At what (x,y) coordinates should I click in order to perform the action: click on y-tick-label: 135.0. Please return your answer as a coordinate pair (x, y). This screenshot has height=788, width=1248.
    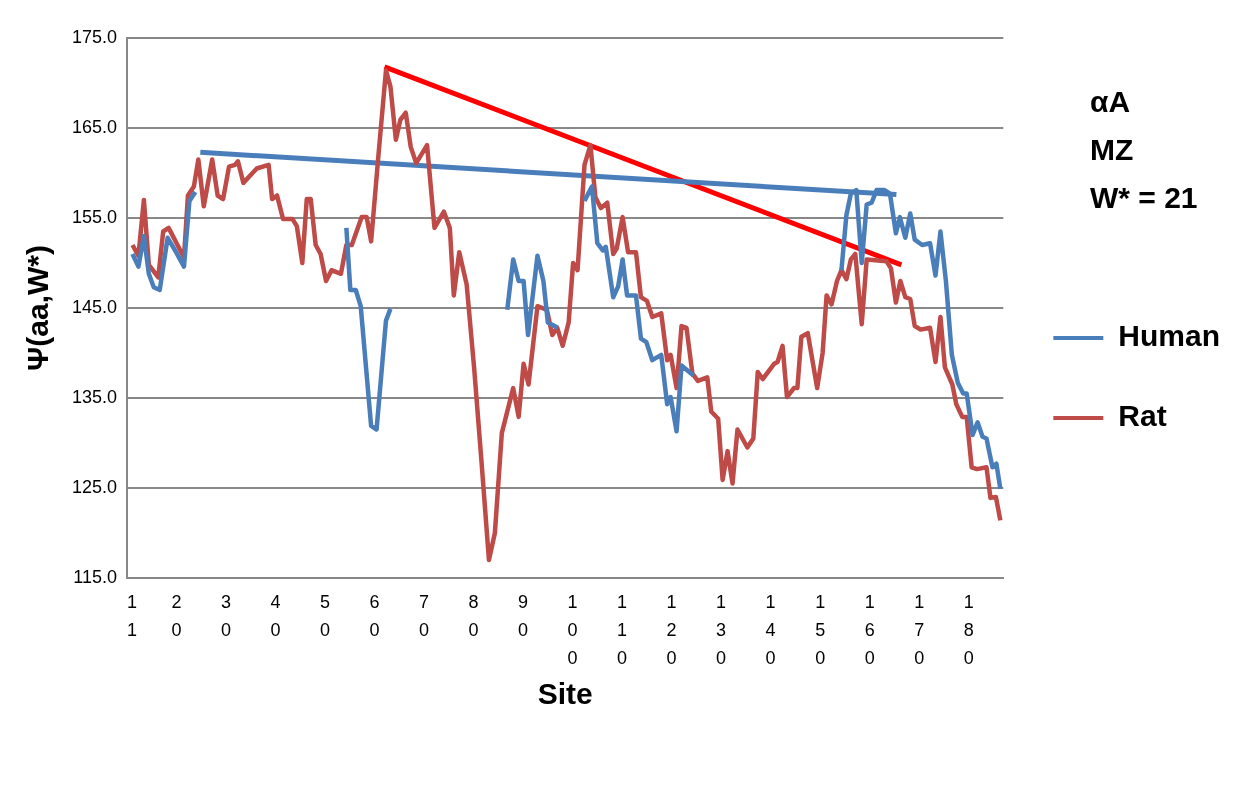
    Looking at the image, I should click on (95, 396).